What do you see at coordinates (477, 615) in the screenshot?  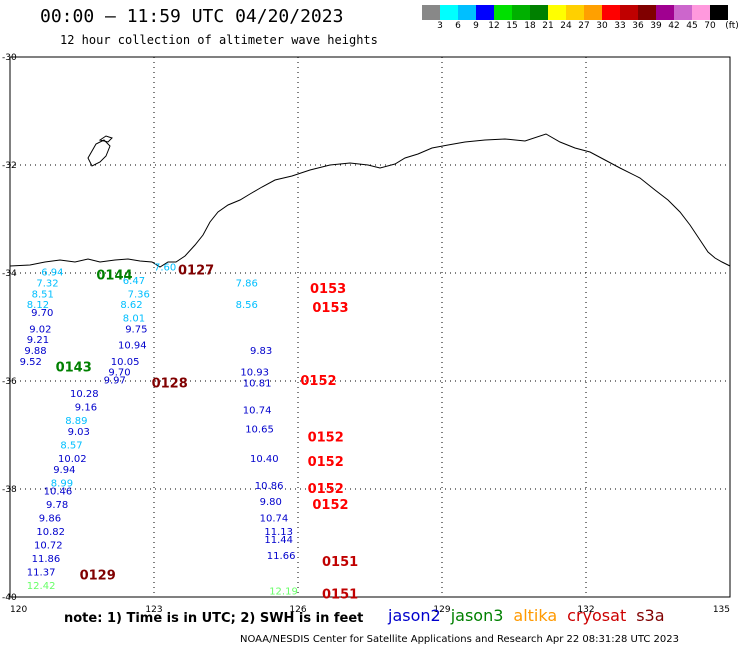 I see `legend-jason3: jason3` at bounding box center [477, 615].